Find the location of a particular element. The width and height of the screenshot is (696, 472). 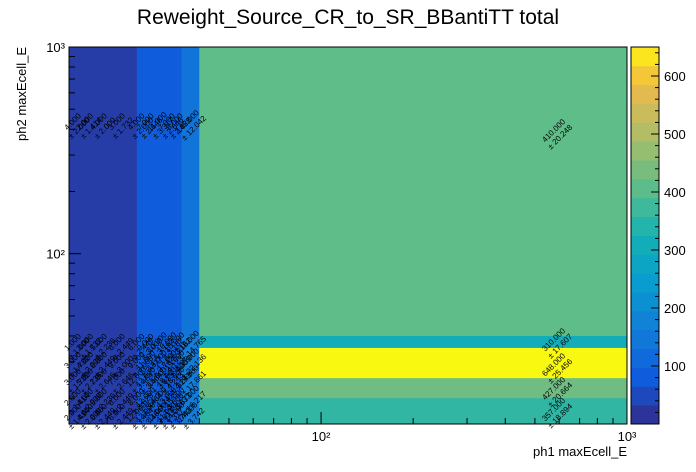

colorbar-tick-label: 400 is located at coordinates (675, 192).